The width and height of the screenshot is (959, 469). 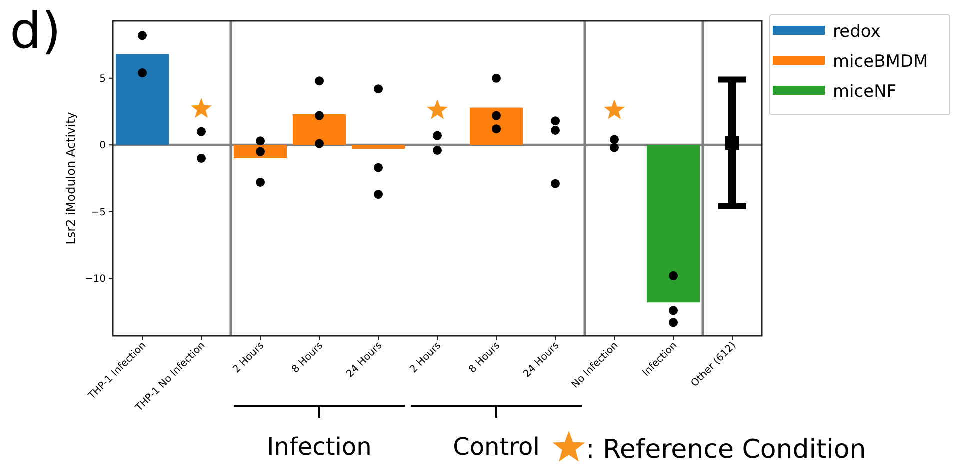 What do you see at coordinates (98, 212) in the screenshot?
I see `y-tick-label: −5` at bounding box center [98, 212].